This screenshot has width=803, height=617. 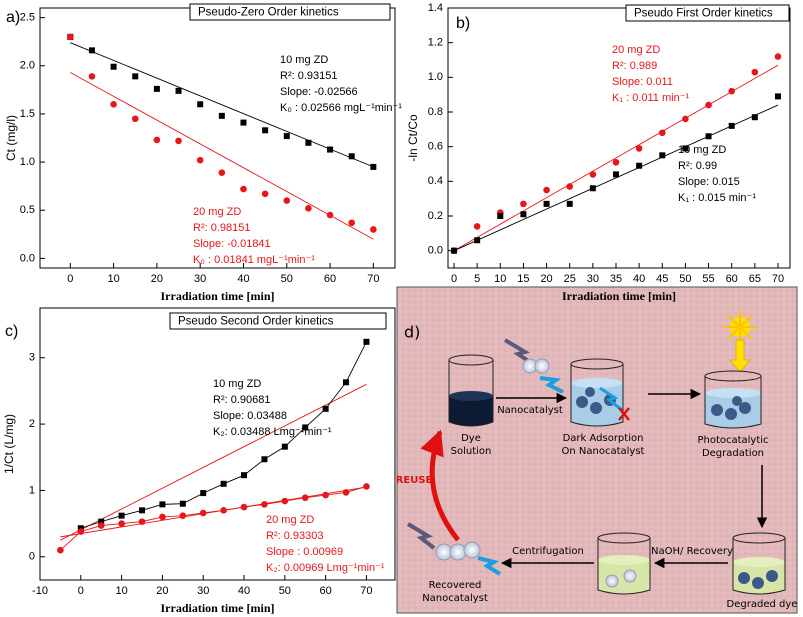 What do you see at coordinates (232, 244) in the screenshot?
I see `annotation: Slope: -0.01841` at bounding box center [232, 244].